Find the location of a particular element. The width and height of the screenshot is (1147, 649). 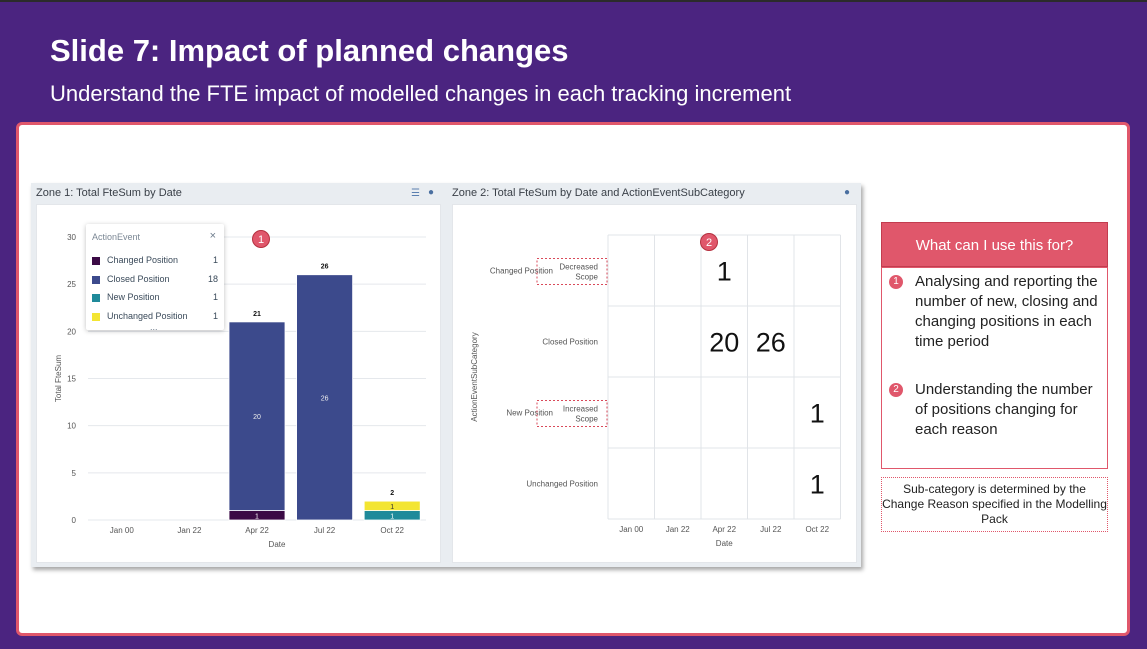

use-case-heading: What can I use this for? is located at coordinates (994, 244).